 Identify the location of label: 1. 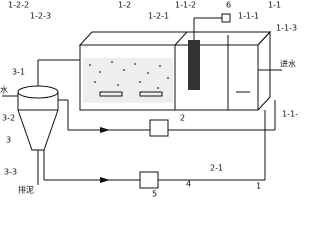
(258, 186).